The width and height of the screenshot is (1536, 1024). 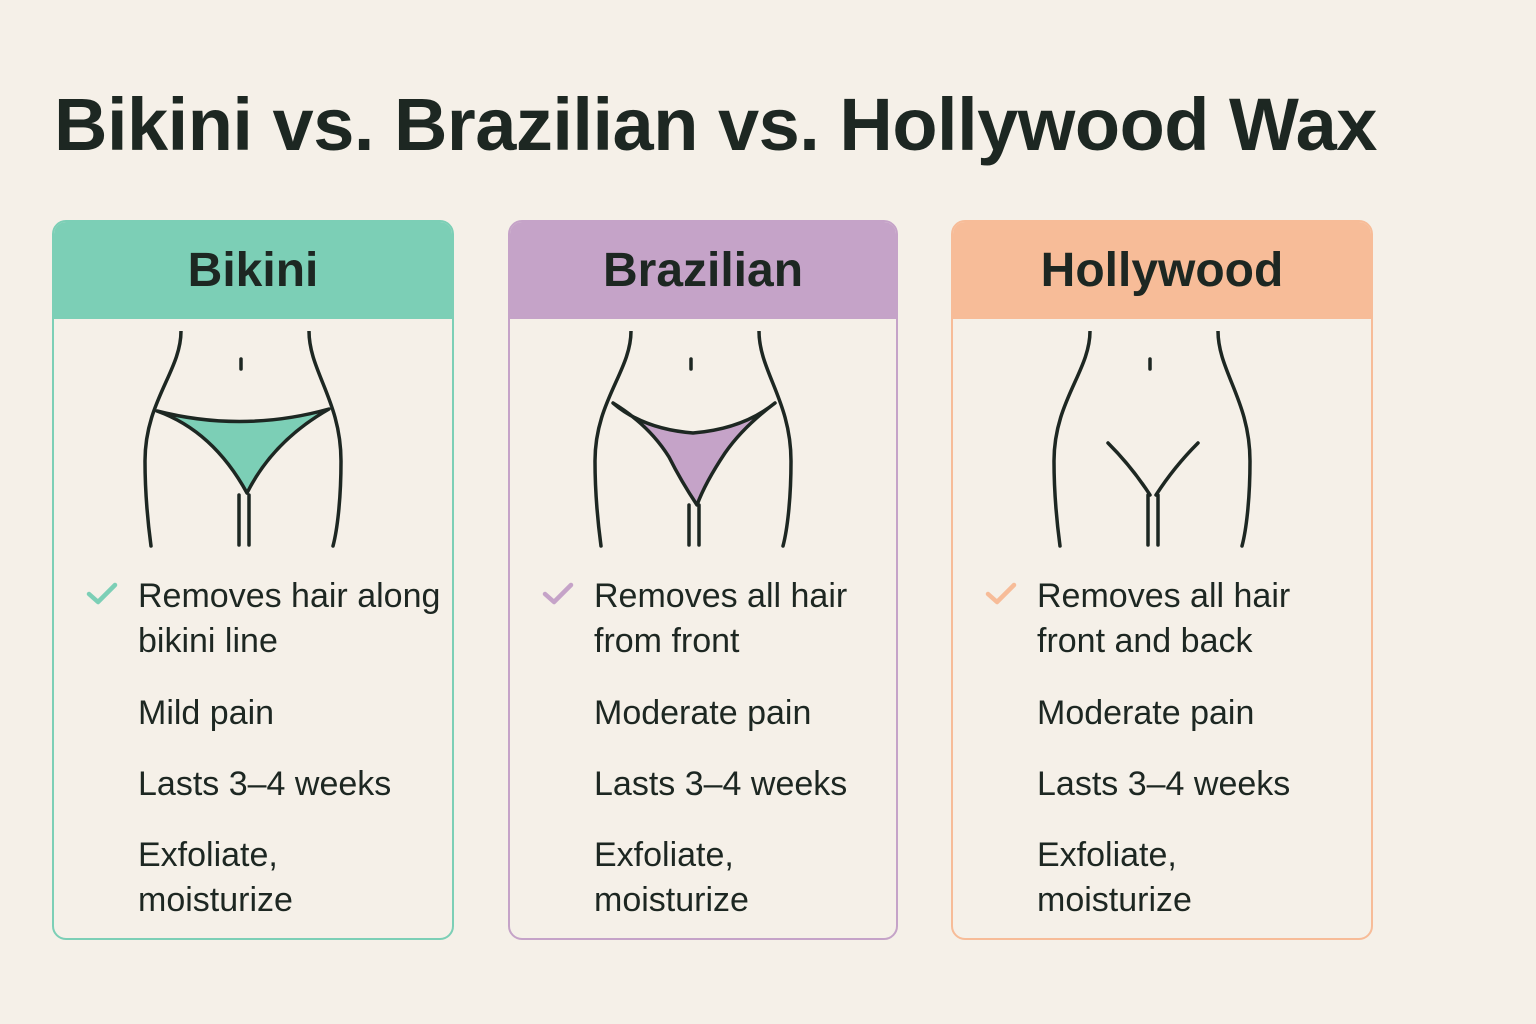 What do you see at coordinates (693, 439) in the screenshot?
I see `brazilian-illustration-icon` at bounding box center [693, 439].